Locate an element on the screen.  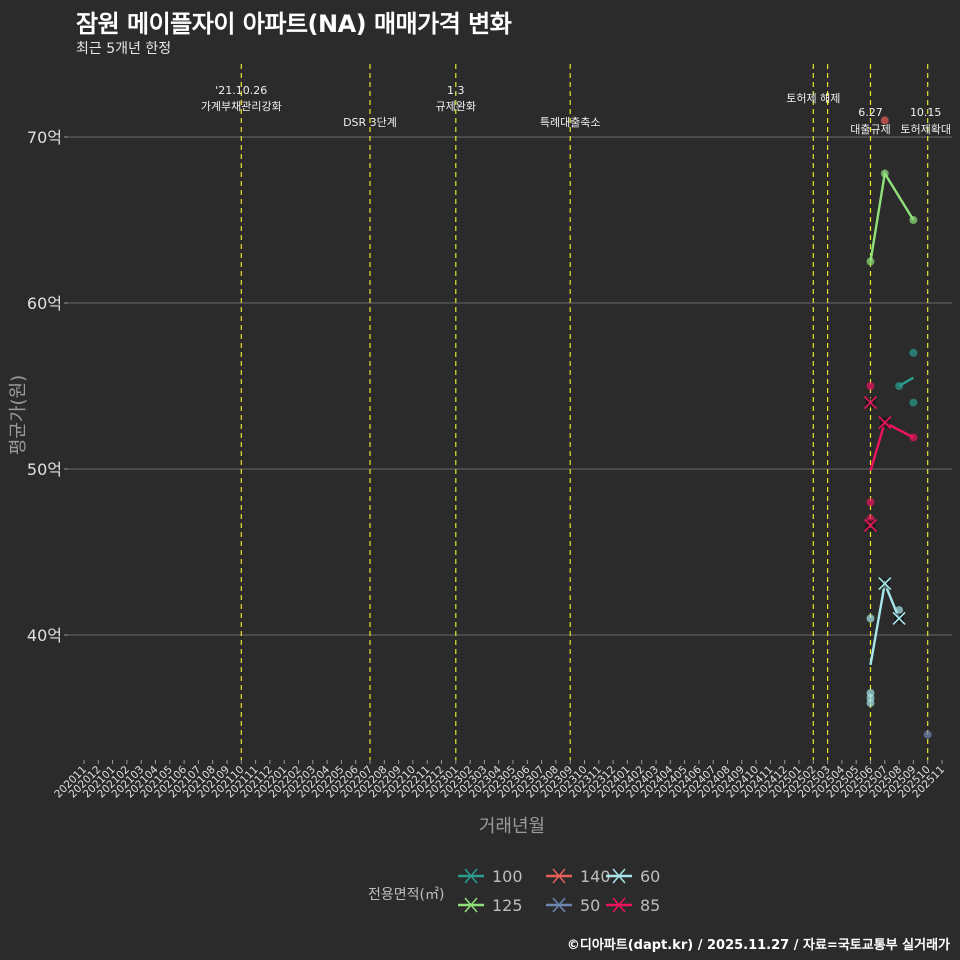
x-axis-label: 거래년월 is located at coordinates (512, 826).